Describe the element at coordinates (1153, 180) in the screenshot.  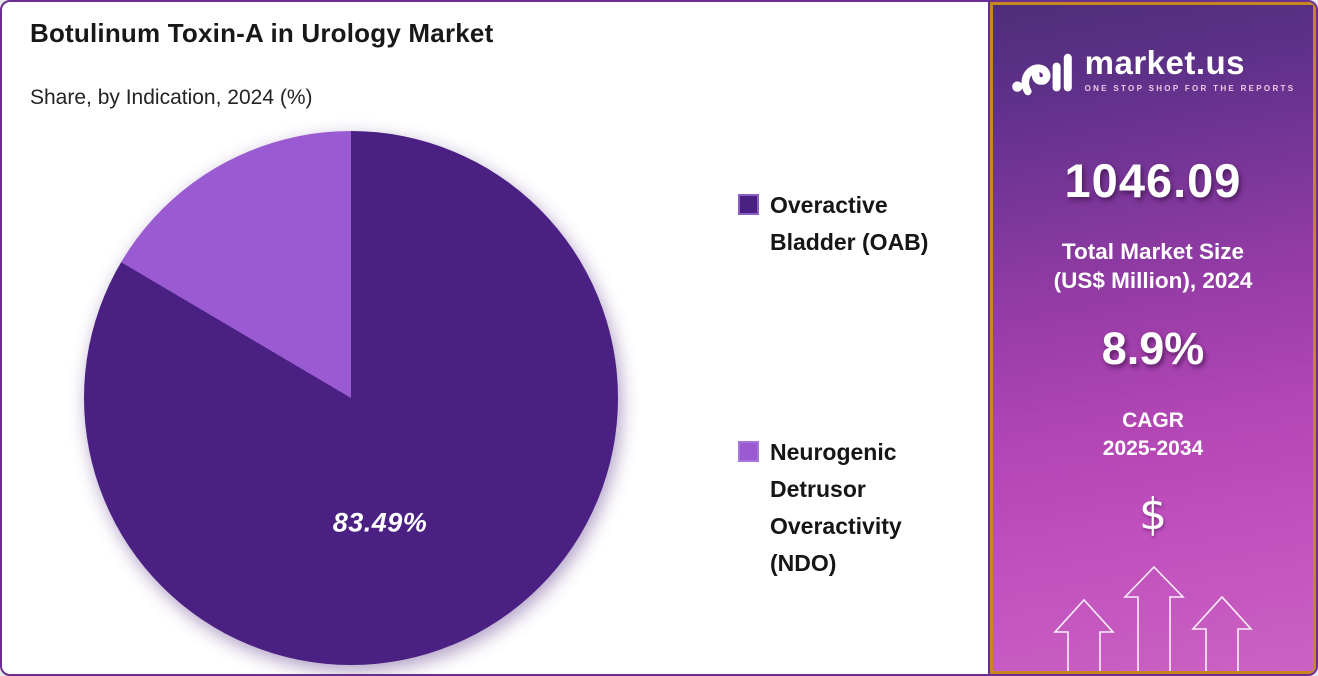
I see `market-size-value: 1046.09` at that location.